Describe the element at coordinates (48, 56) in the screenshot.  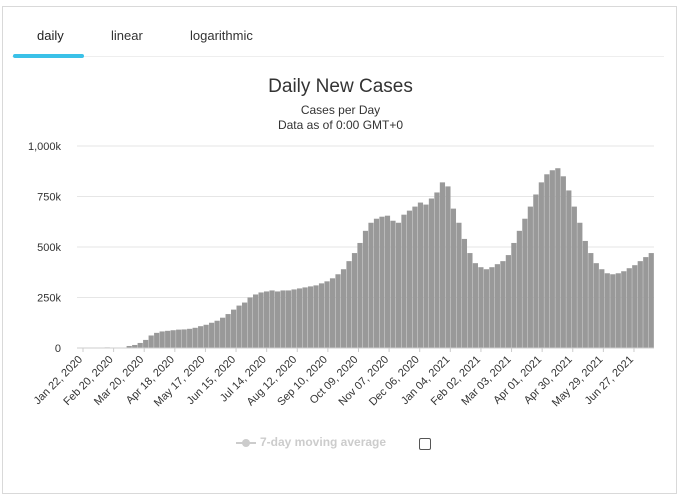
I see `active-tab-indicator` at that location.